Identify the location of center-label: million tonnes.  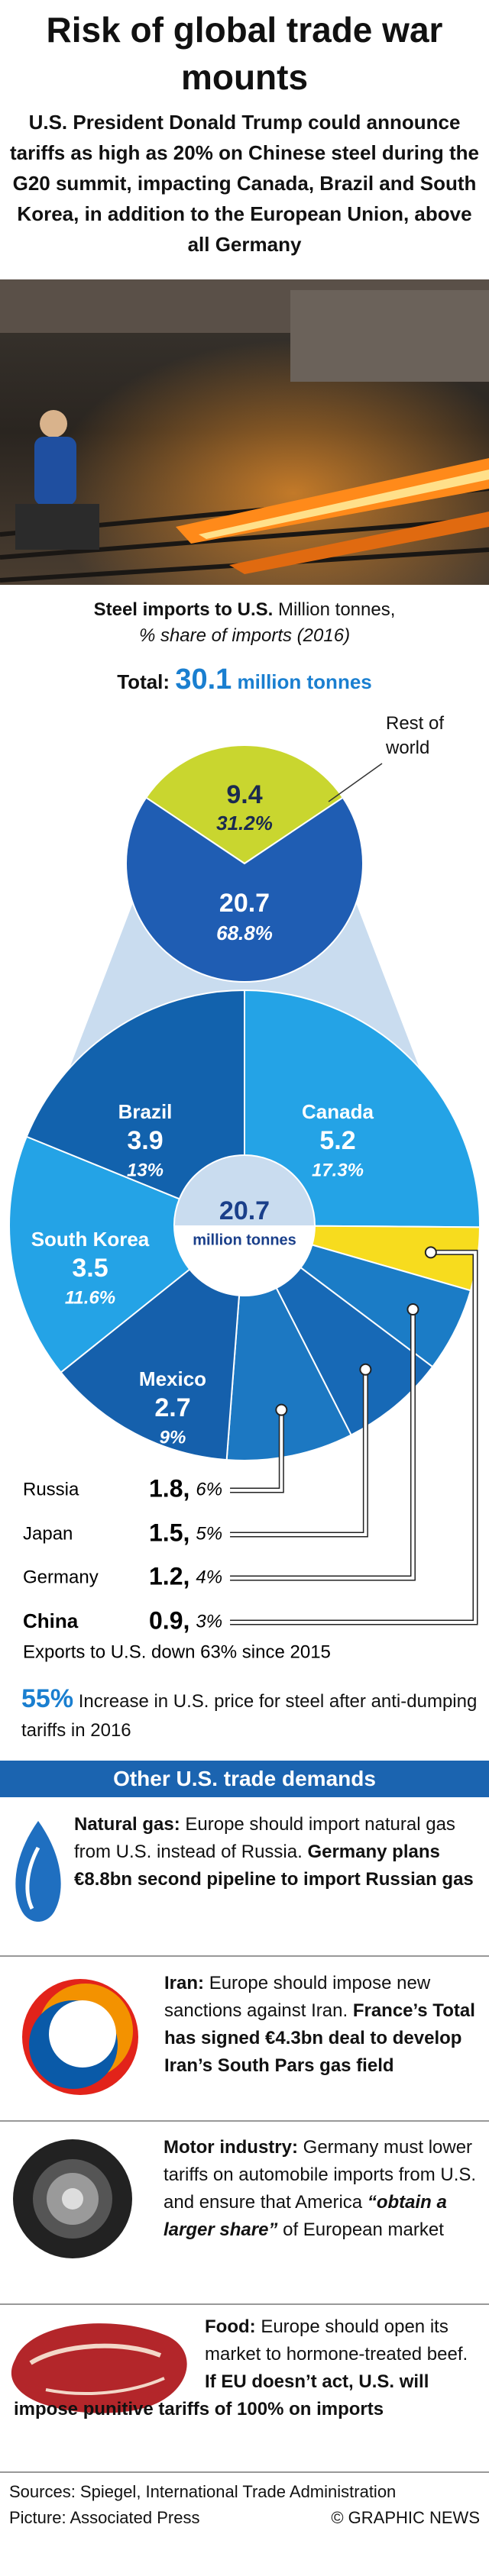
(244, 1240).